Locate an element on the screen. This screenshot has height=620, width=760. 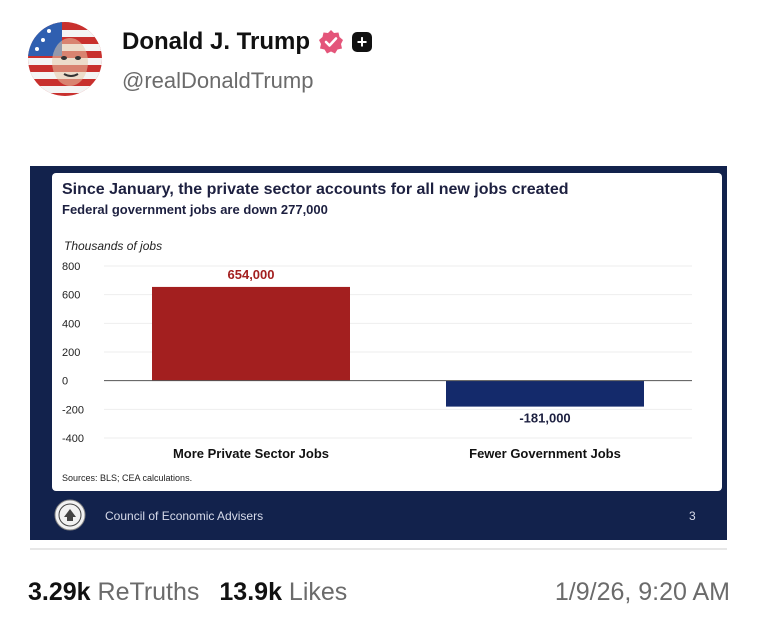
retruths-count: 3.29k is located at coordinates (59, 592).